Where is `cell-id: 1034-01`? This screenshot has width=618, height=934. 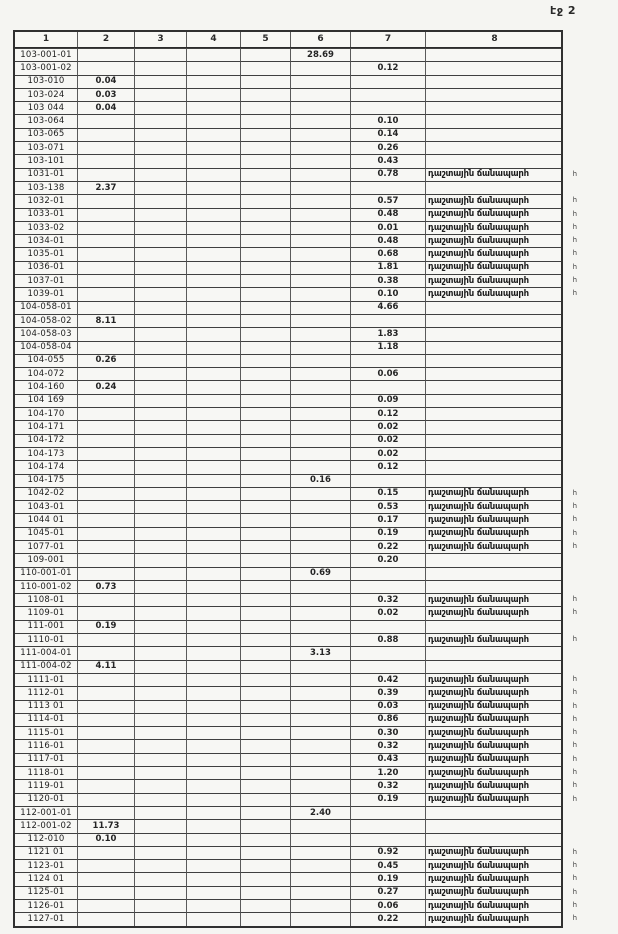
cell-id: 1034-01 is located at coordinates (46, 240).